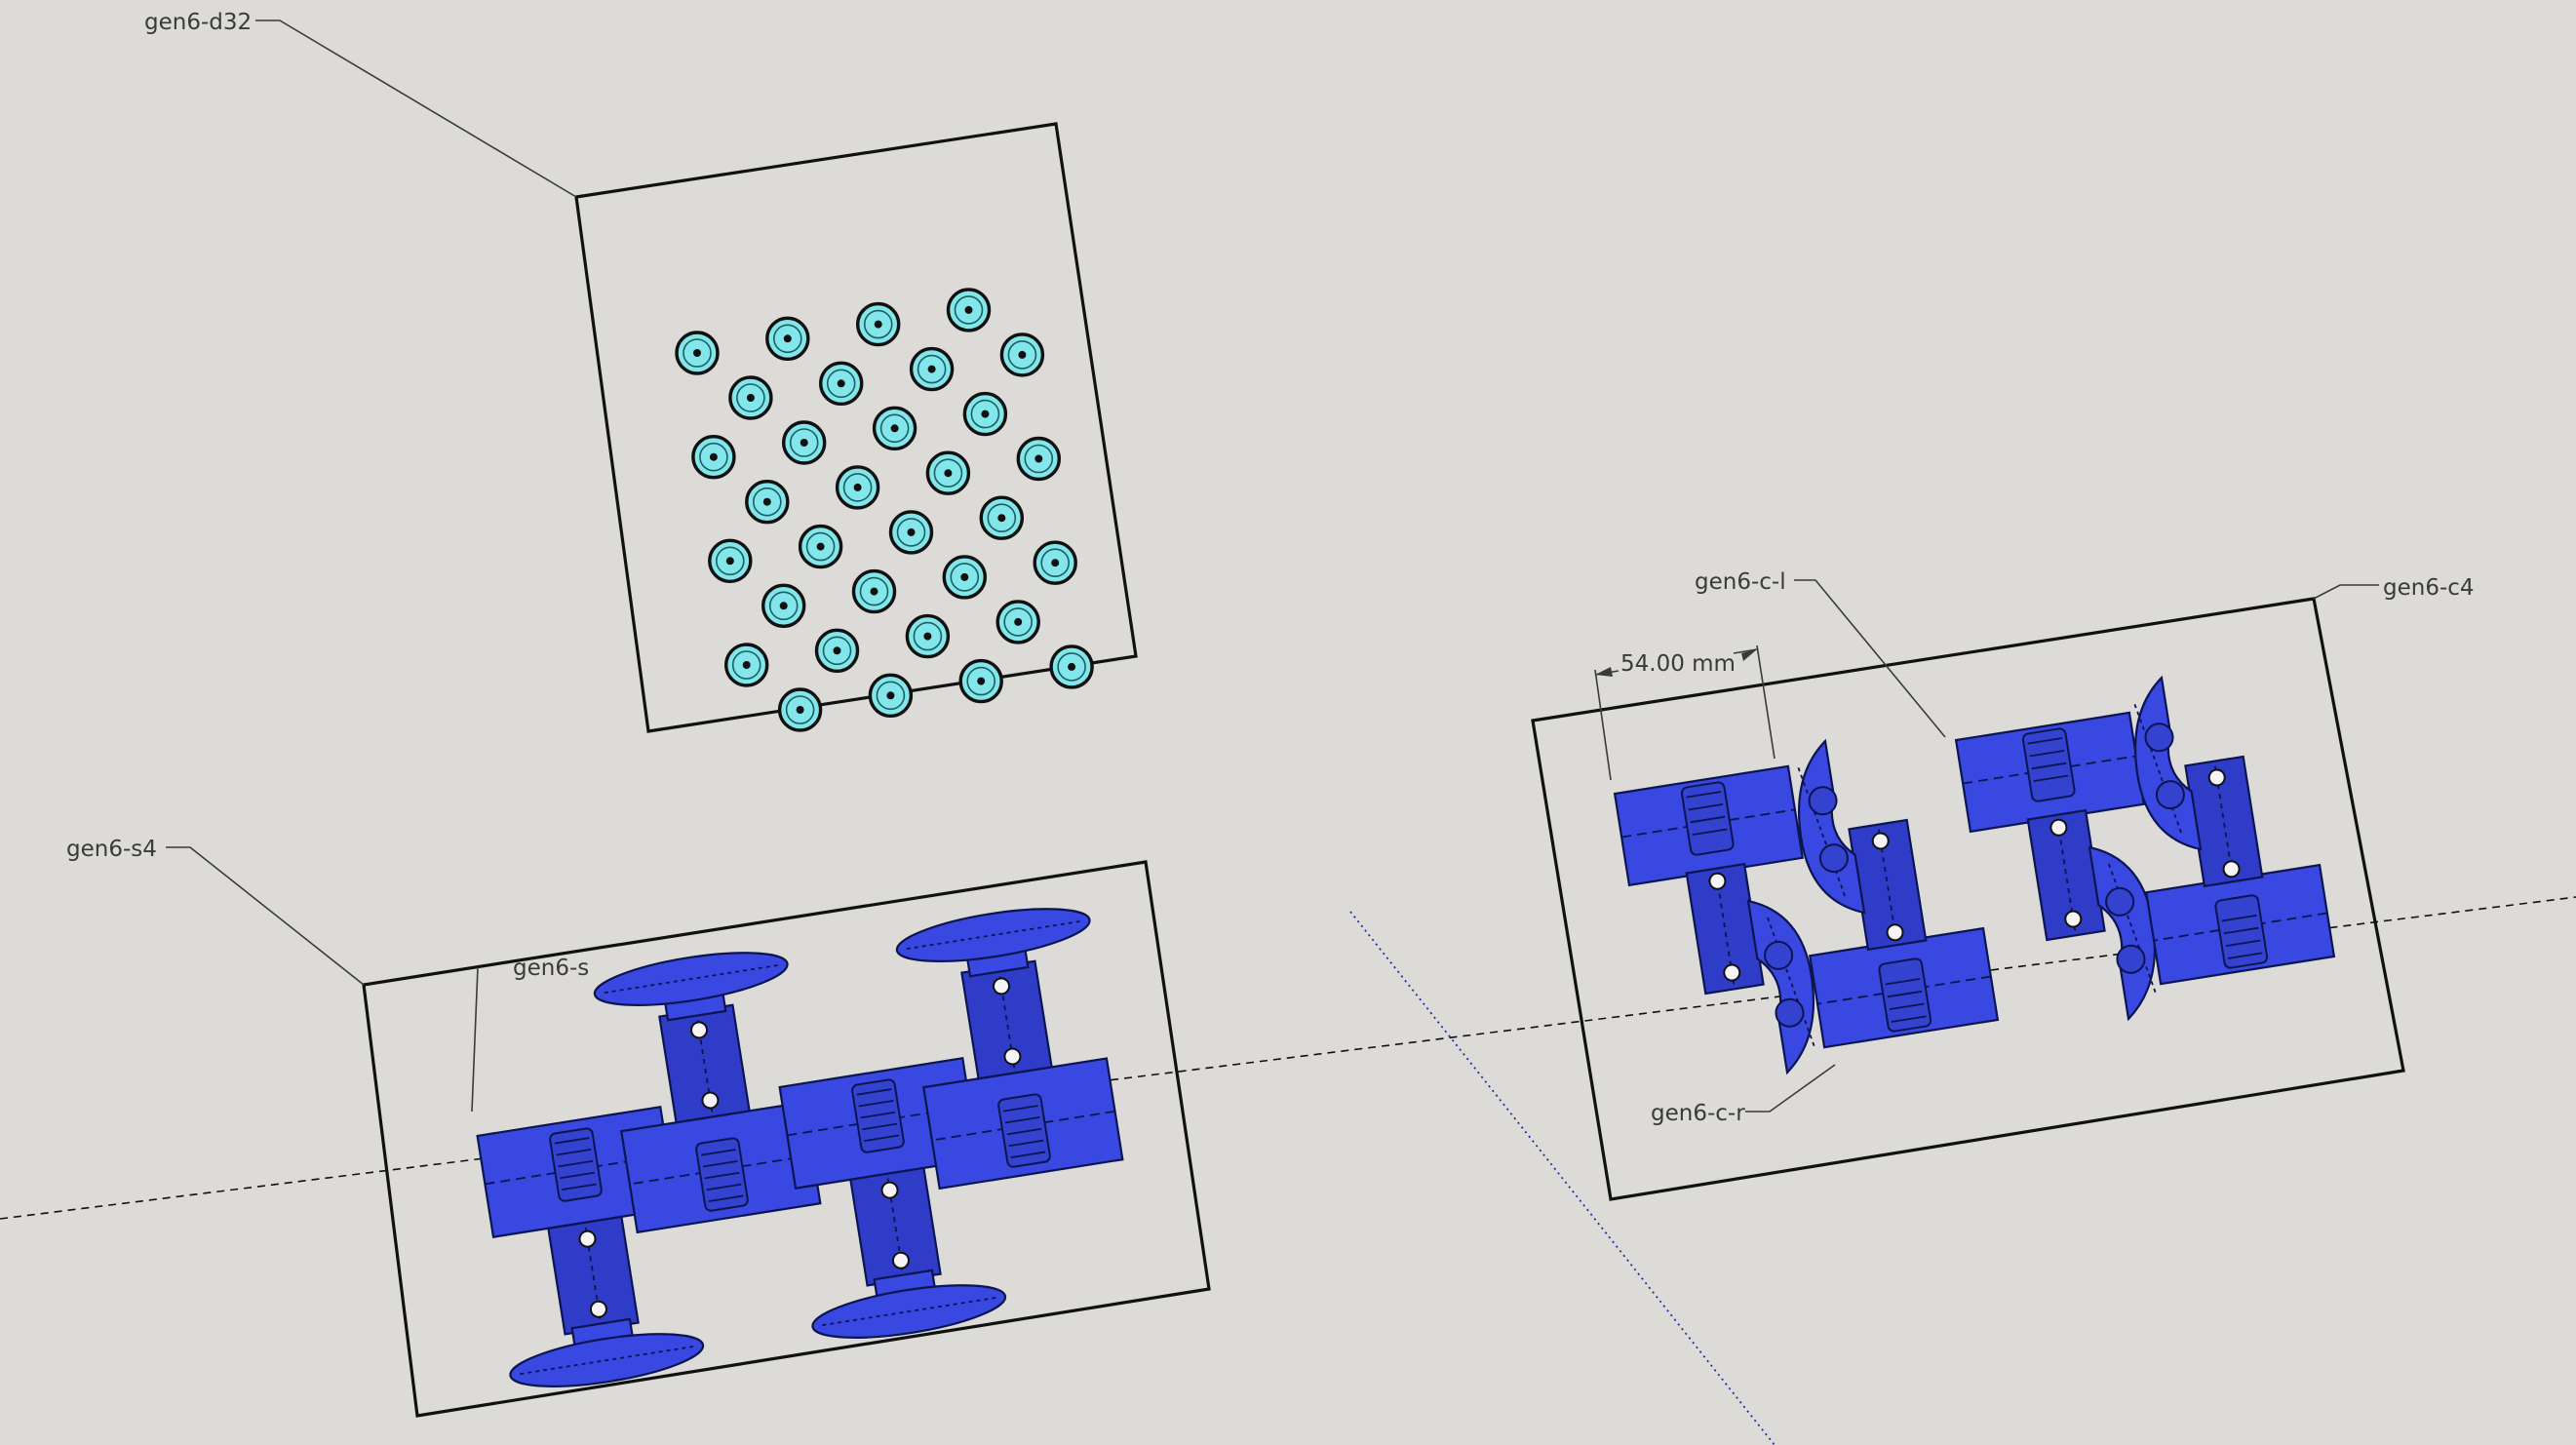 The image size is (2576, 1445). Describe the element at coordinates (198, 22) in the screenshot. I see `svg-text: gen6-d32` at that location.